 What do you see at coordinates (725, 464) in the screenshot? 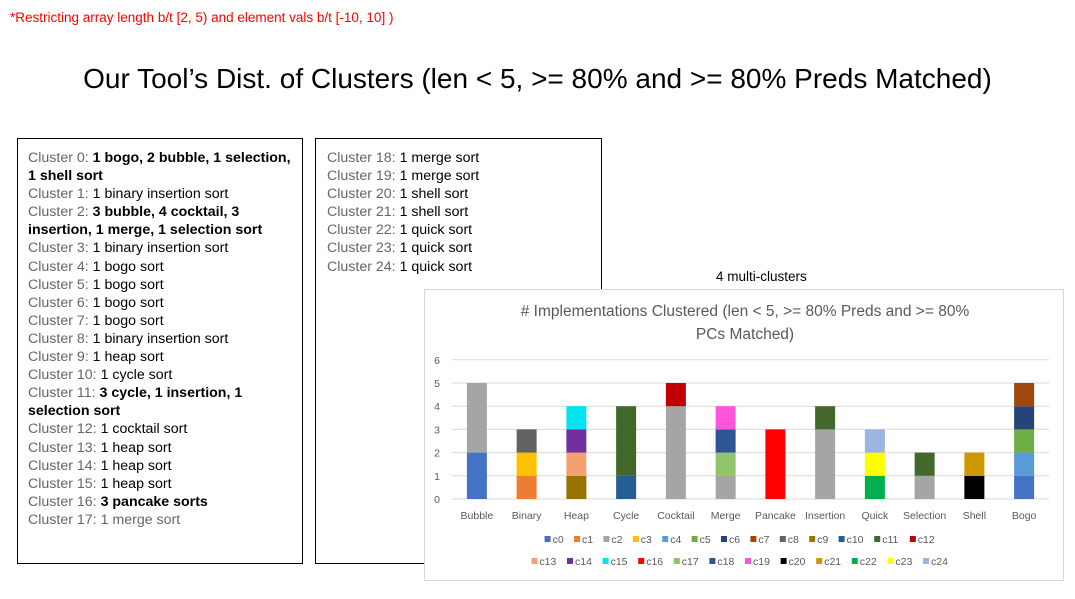
I see `bar-segment-c17` at bounding box center [725, 464].